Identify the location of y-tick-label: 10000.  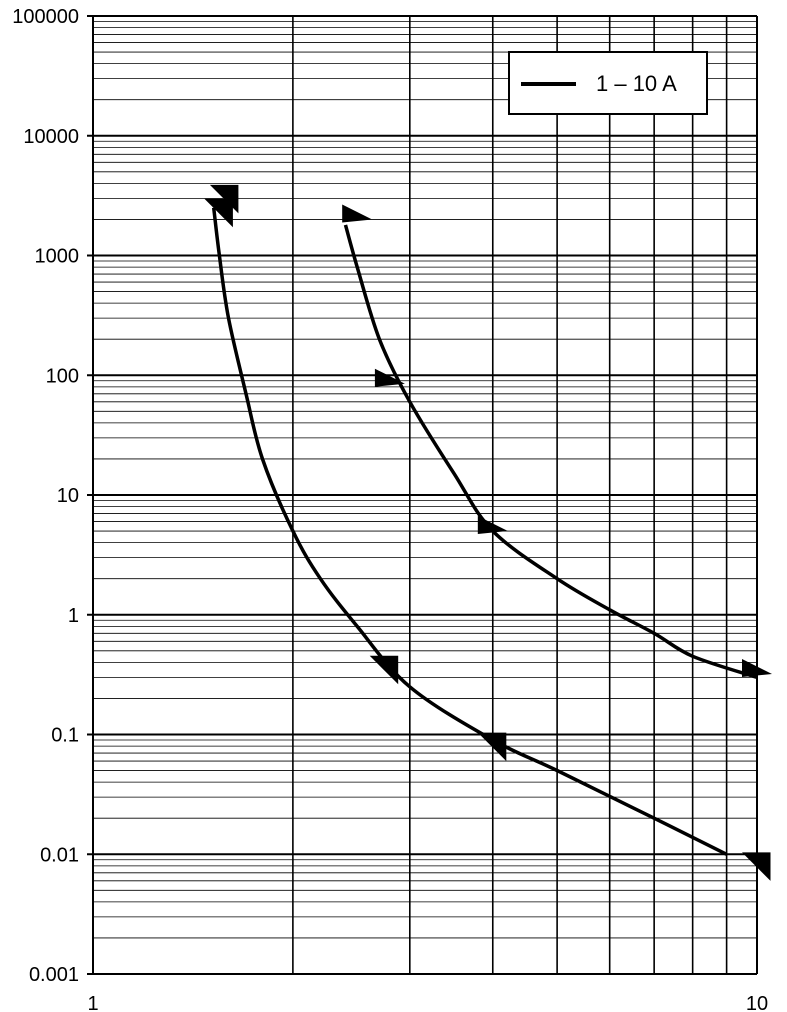
(51, 137).